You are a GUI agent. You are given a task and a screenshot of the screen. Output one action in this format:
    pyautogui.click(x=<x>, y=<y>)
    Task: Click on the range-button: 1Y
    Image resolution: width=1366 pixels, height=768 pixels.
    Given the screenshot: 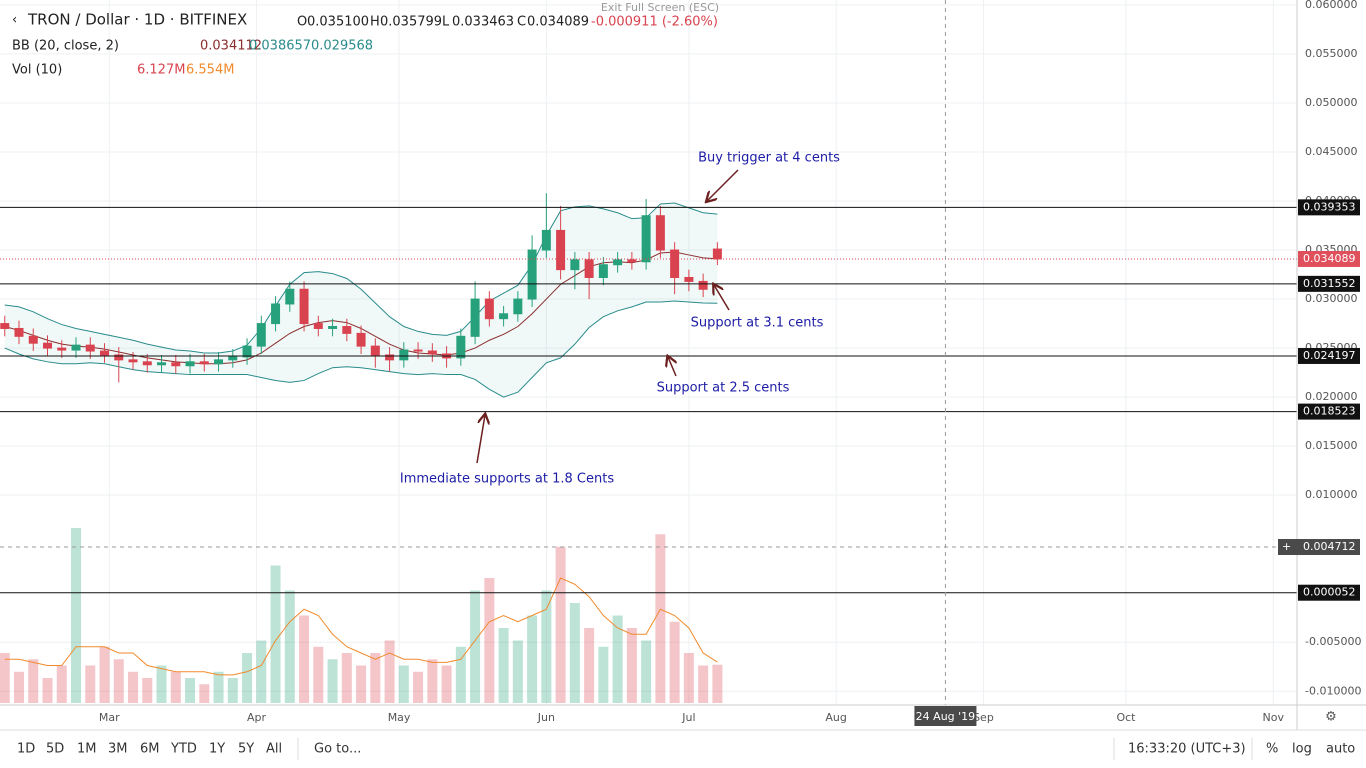 What is the action you would take?
    pyautogui.click(x=217, y=749)
    